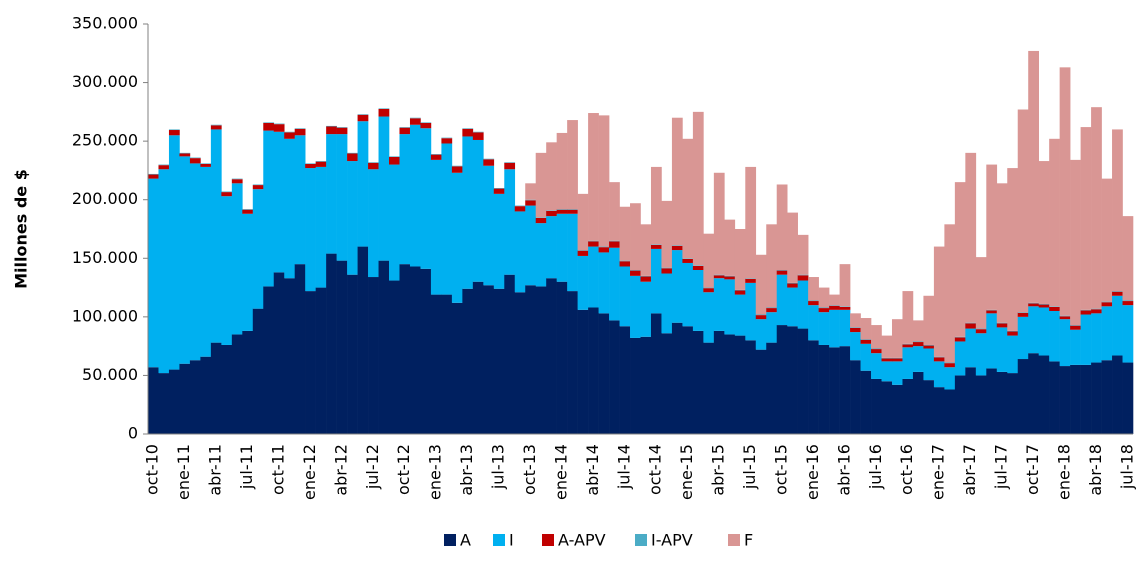 Image resolution: width=1141 pixels, height=571 pixels. Describe the element at coordinates (843, 470) in the screenshot. I see `x-tick-label: abr-16` at that location.